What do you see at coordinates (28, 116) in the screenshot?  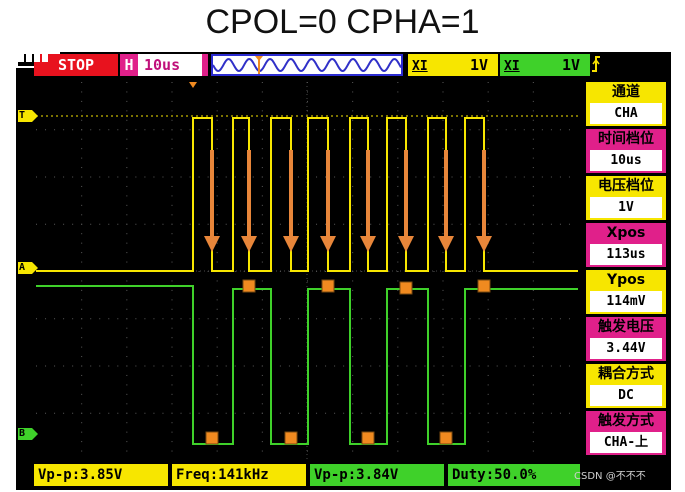 I see `trigger-level-marker: T` at bounding box center [28, 116].